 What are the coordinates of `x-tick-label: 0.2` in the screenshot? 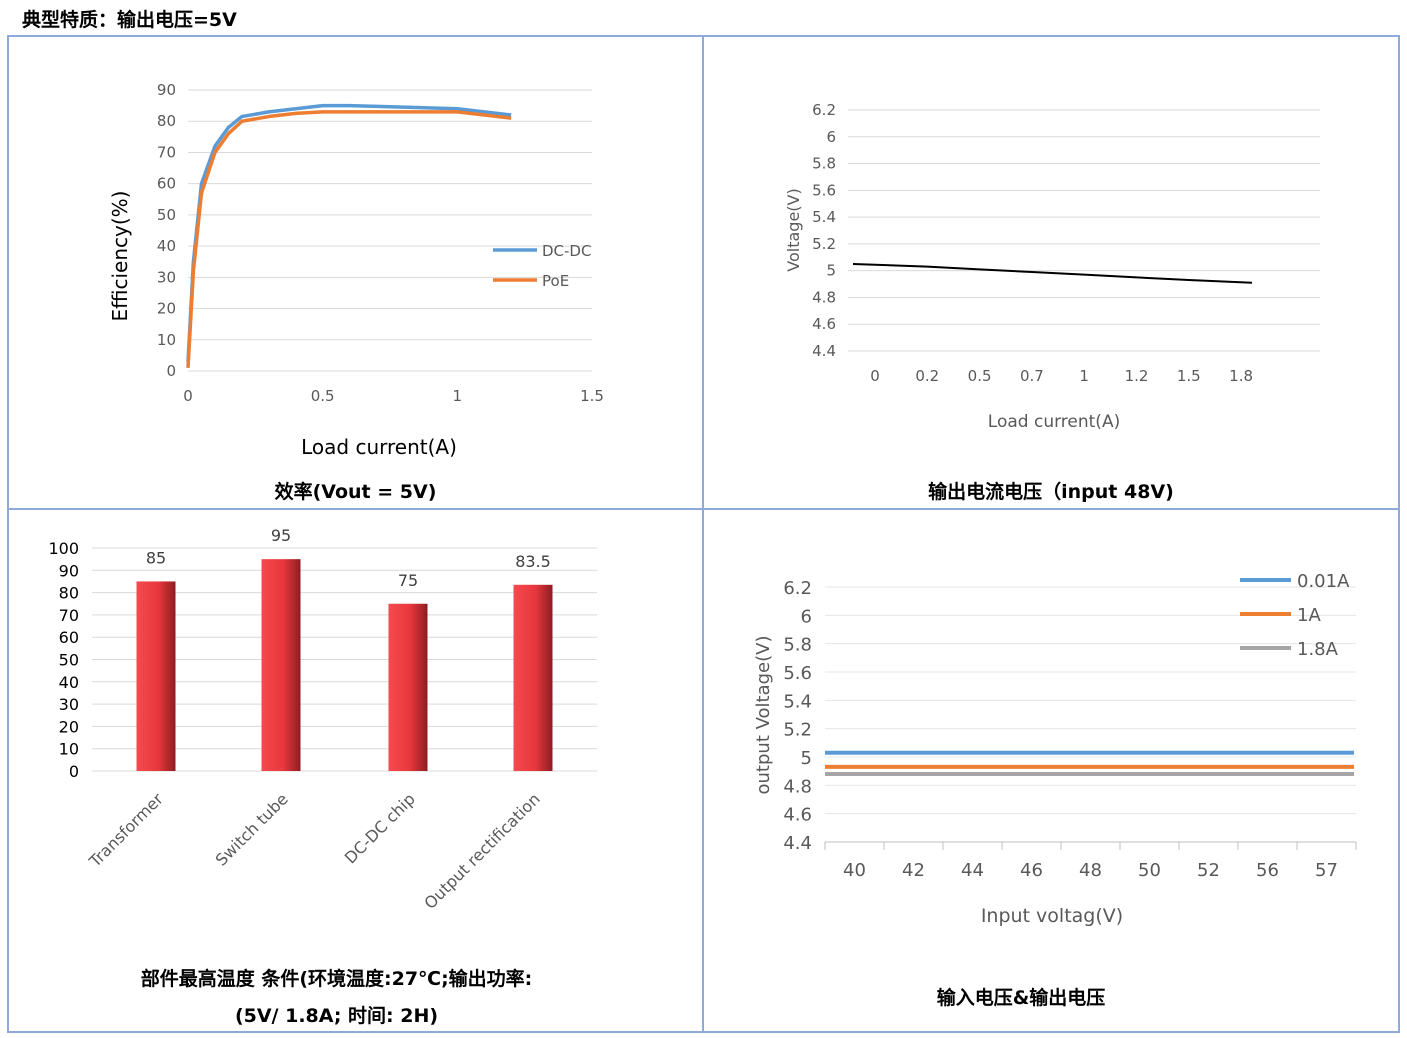 It's located at (927, 376).